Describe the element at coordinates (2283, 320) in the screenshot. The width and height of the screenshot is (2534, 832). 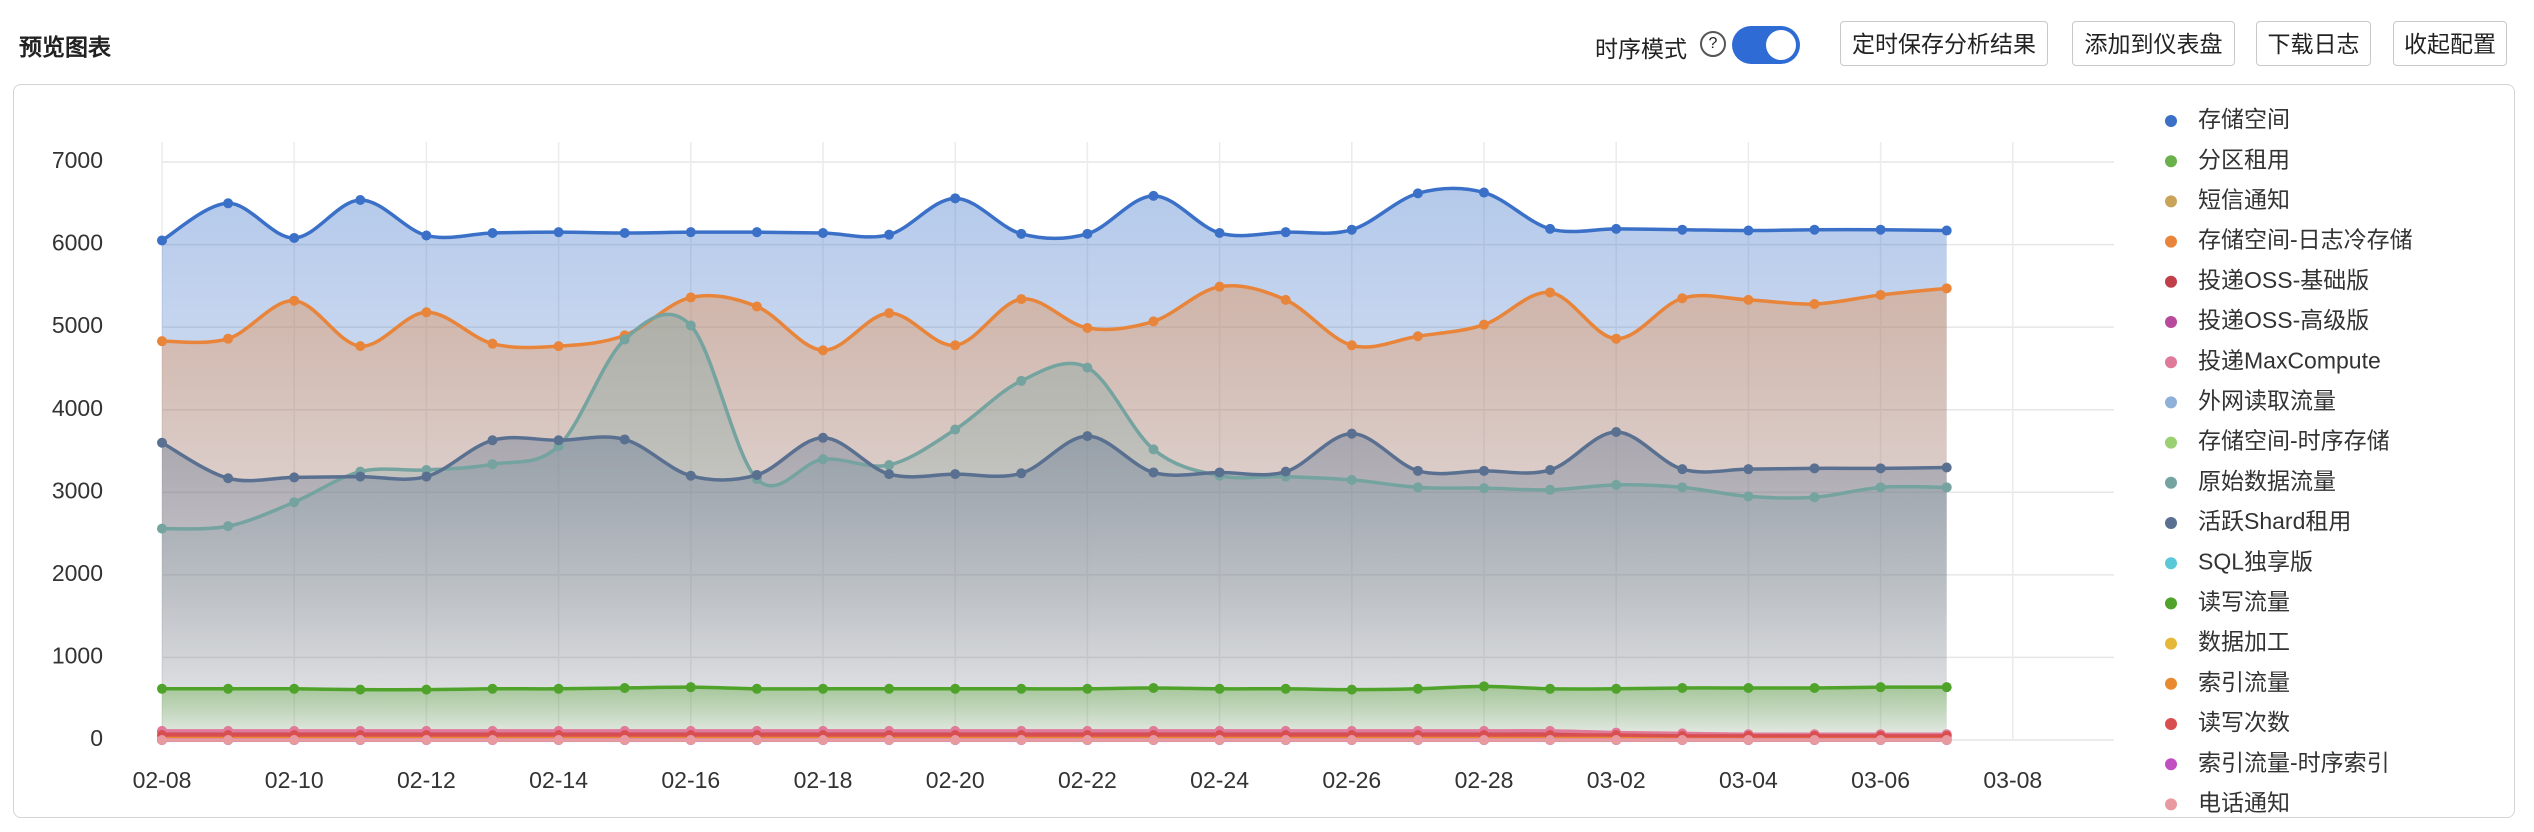
I see `legend-label: 投递OSS-高级版` at that location.